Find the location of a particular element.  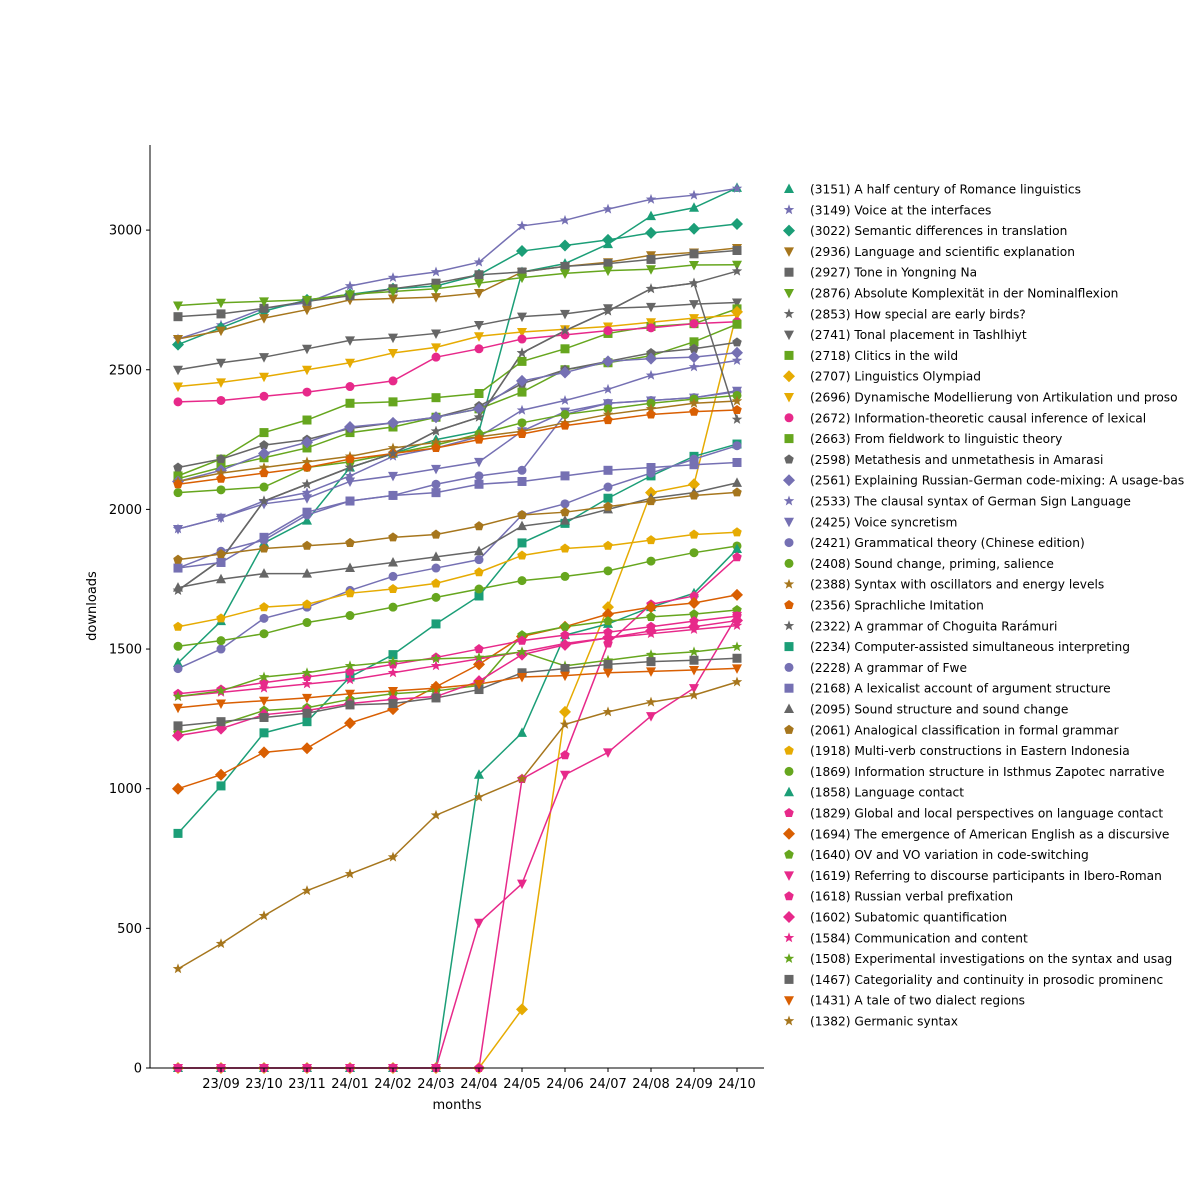

legend-label: (2228) A grammar of Fwe is located at coordinates (888, 668).